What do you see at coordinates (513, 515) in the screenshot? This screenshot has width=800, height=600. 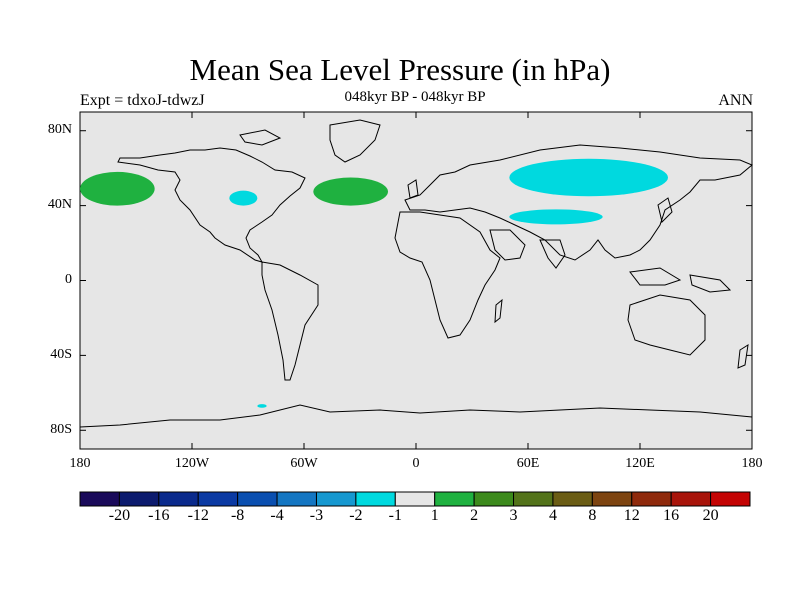 I see `colorbar-label: 3` at bounding box center [513, 515].